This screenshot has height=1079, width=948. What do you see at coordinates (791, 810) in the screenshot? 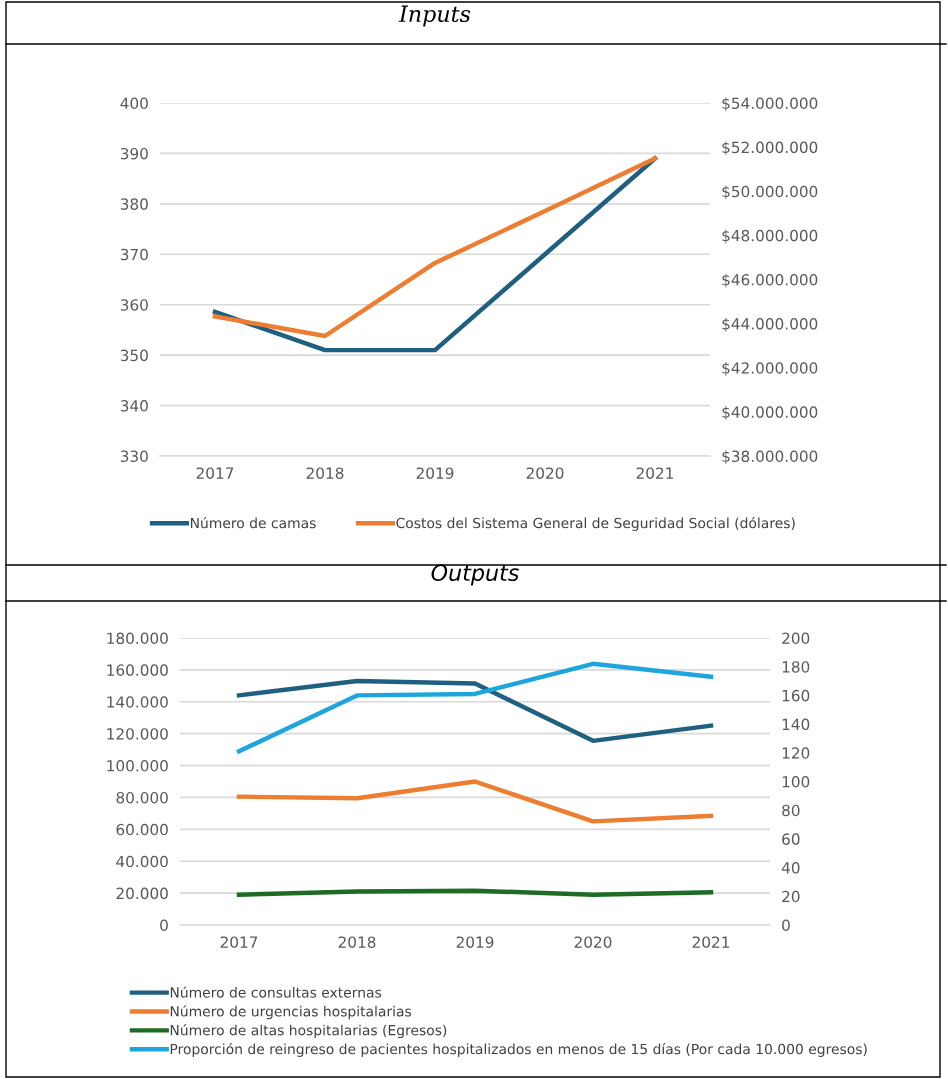
I see `y2-tick-label: 80` at bounding box center [791, 810].